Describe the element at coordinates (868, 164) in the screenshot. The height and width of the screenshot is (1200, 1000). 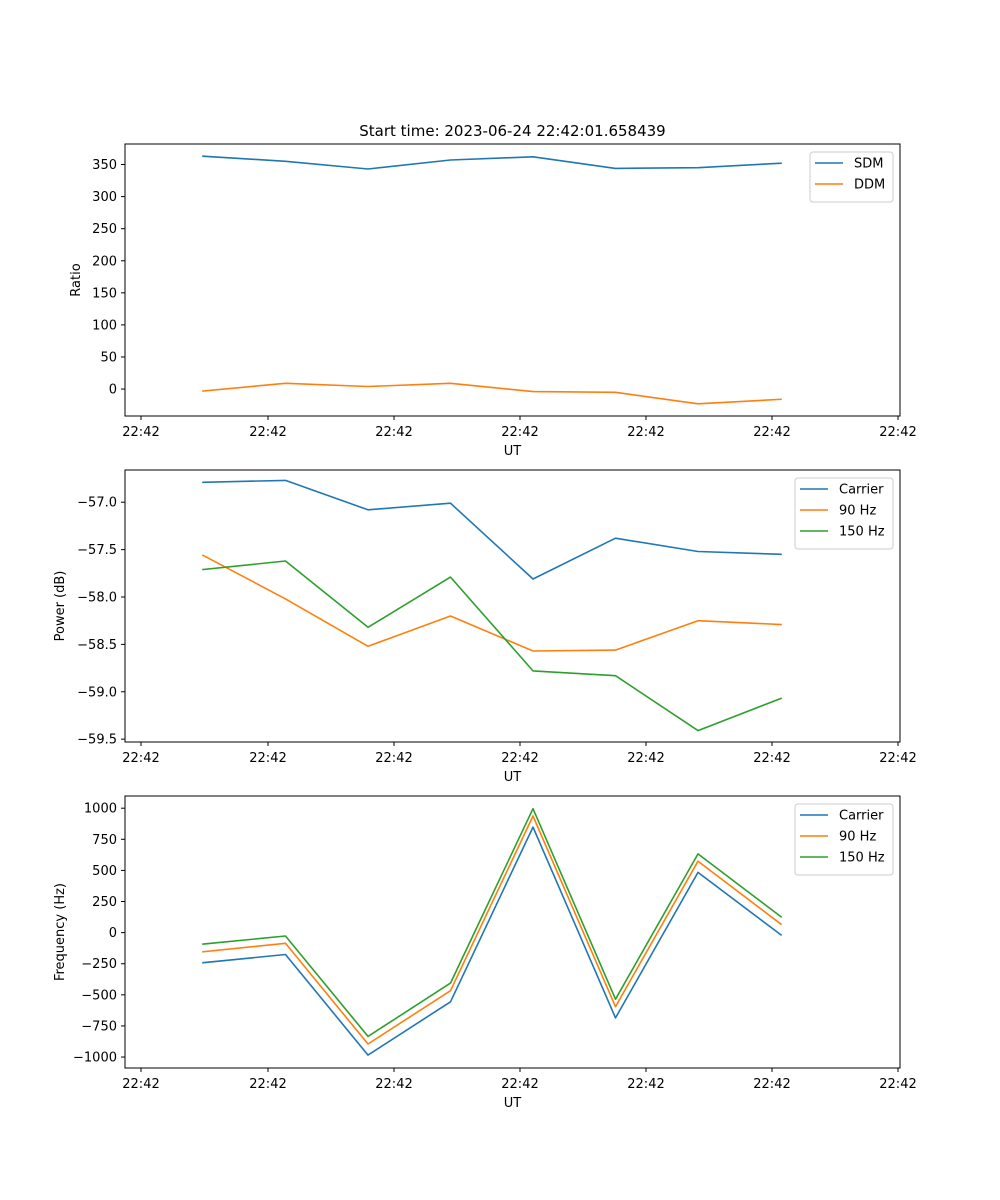
I see `legend-label: SDM` at that location.